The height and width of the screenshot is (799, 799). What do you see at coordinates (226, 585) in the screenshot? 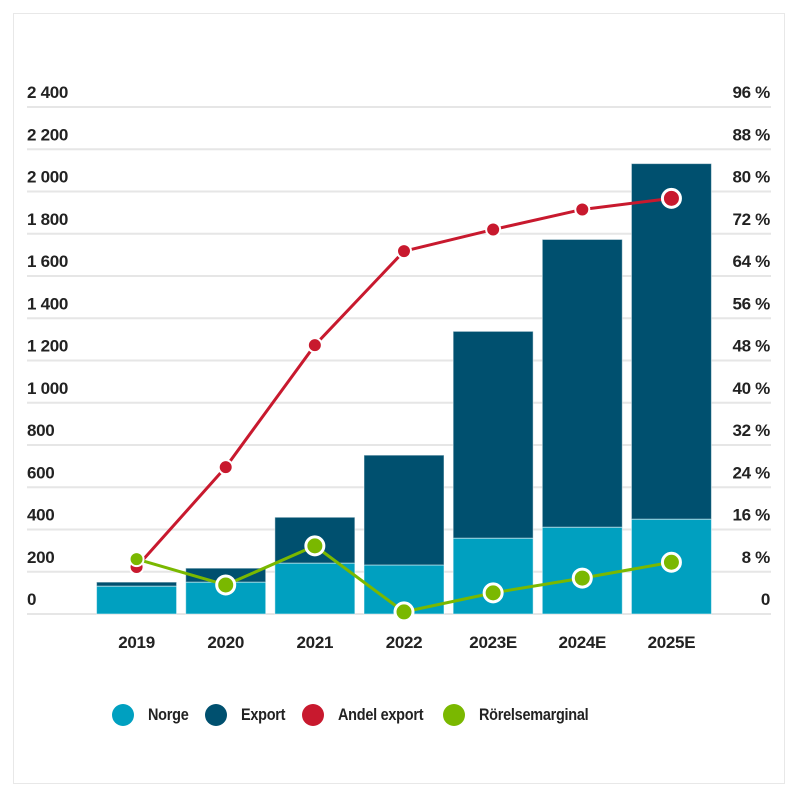
I see `point-rorelsemarginal-2020` at bounding box center [226, 585].